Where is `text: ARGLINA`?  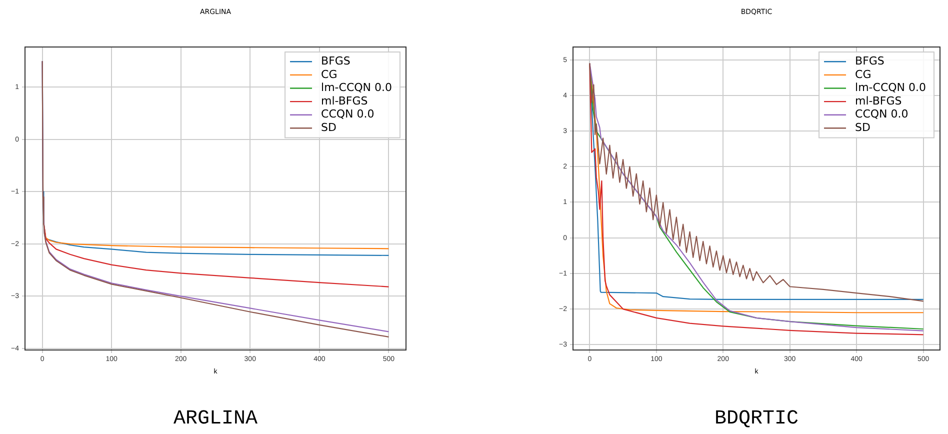
text: ARGLINA is located at coordinates (215, 418).